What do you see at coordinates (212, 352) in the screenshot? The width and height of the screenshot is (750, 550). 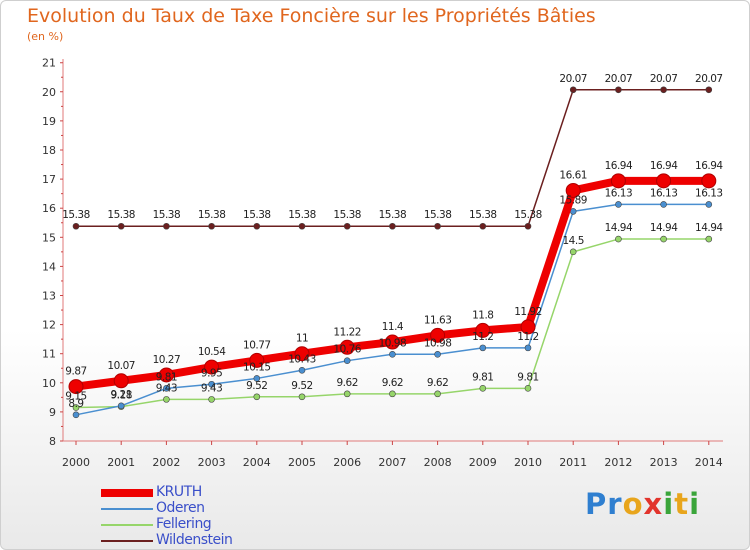 I see `data-label-kruth: 10.54` at bounding box center [212, 352].